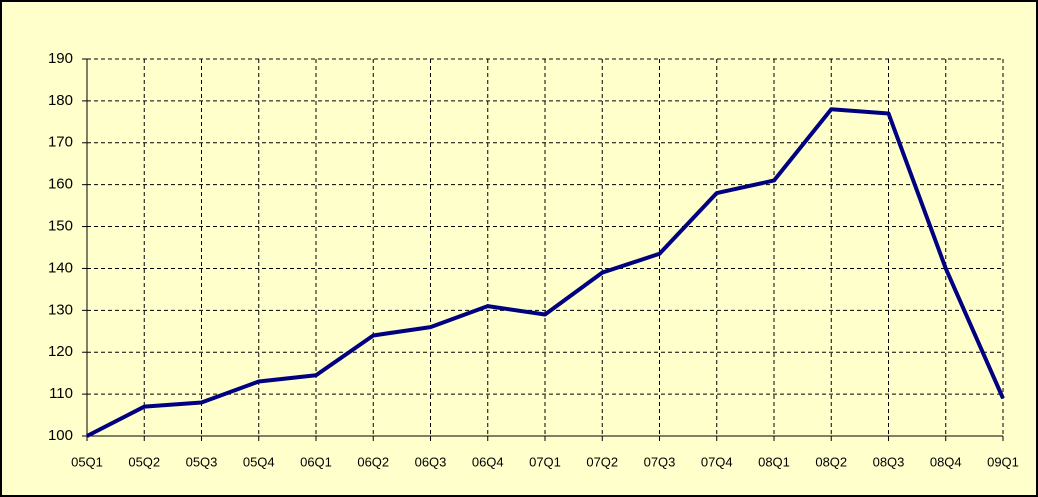 The width and height of the screenshot is (1038, 497). What do you see at coordinates (60, 226) in the screenshot?
I see `y-tick-label: 150` at bounding box center [60, 226].